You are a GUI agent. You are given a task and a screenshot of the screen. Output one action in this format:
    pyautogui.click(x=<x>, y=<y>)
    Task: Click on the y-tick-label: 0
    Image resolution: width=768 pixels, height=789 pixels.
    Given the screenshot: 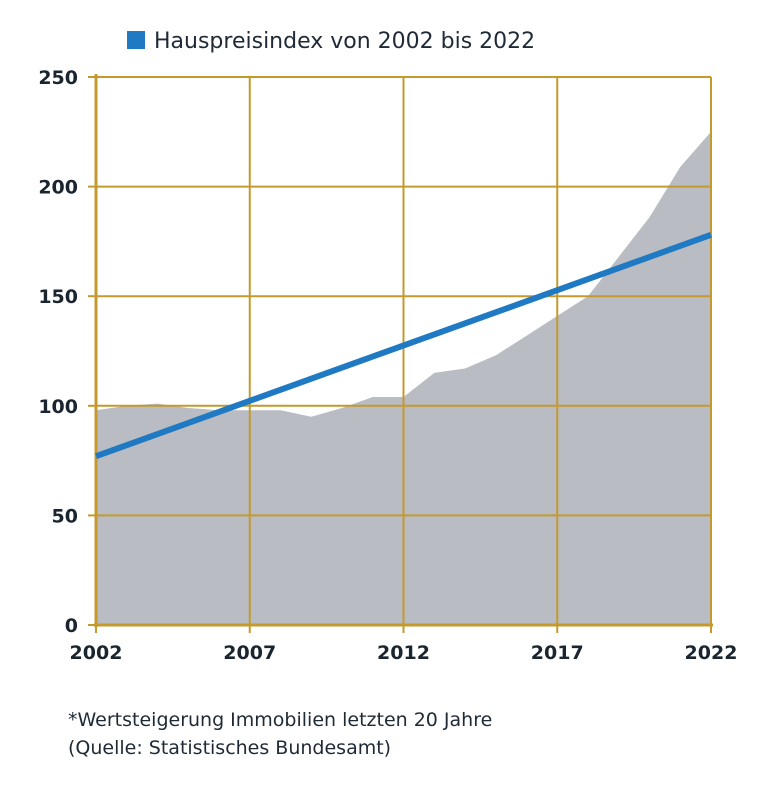 What is the action you would take?
    pyautogui.click(x=71, y=626)
    